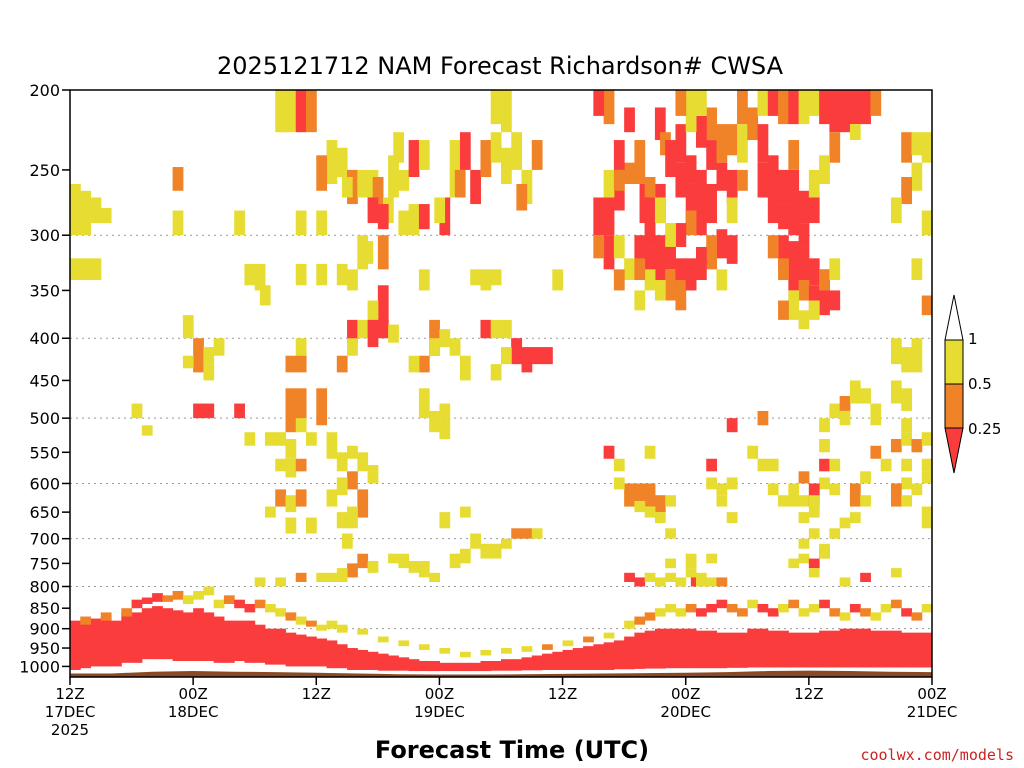 This screenshot has height=768, width=1024. I want to click on y-tick-label: 200, so click(44, 90).